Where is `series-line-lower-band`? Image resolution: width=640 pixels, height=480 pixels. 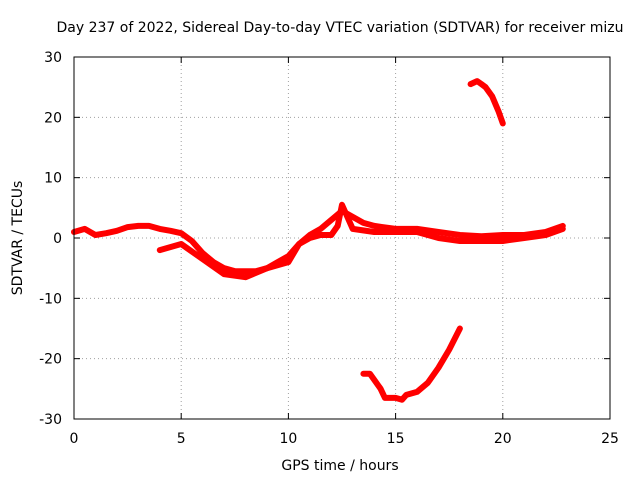
series-line-lower-band is located at coordinates (361, 241).